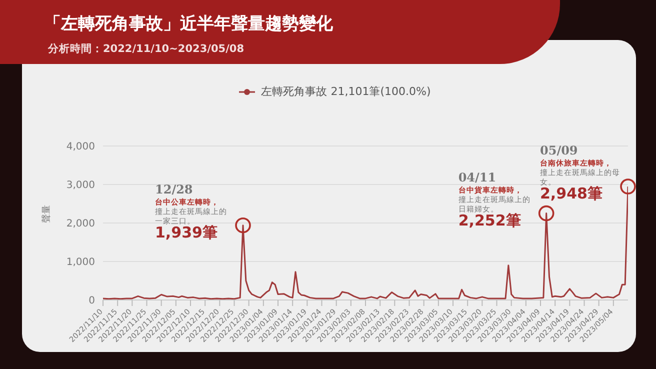 This screenshot has width=656, height=369. I want to click on y-tick-label: 4,000, so click(80, 147).